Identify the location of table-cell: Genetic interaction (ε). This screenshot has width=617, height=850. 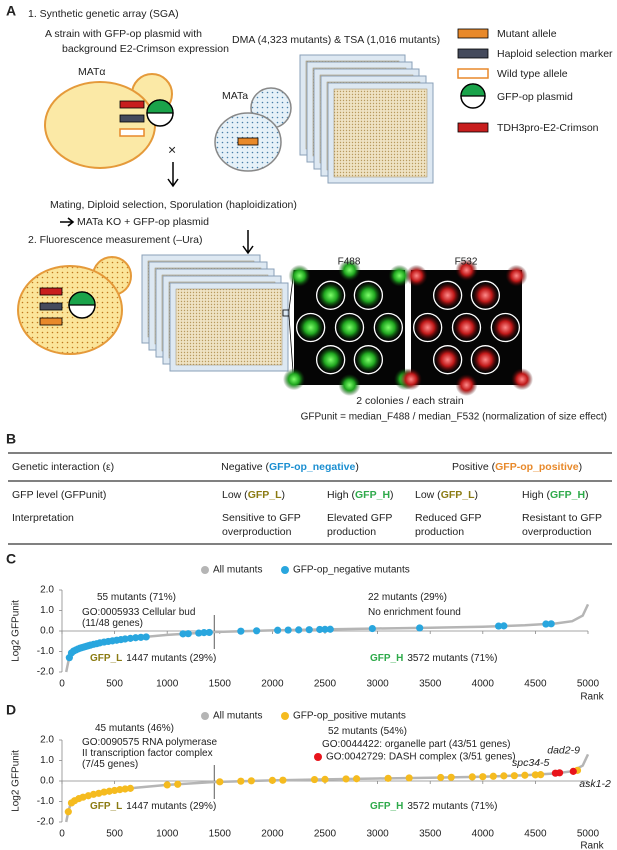
(63, 467).